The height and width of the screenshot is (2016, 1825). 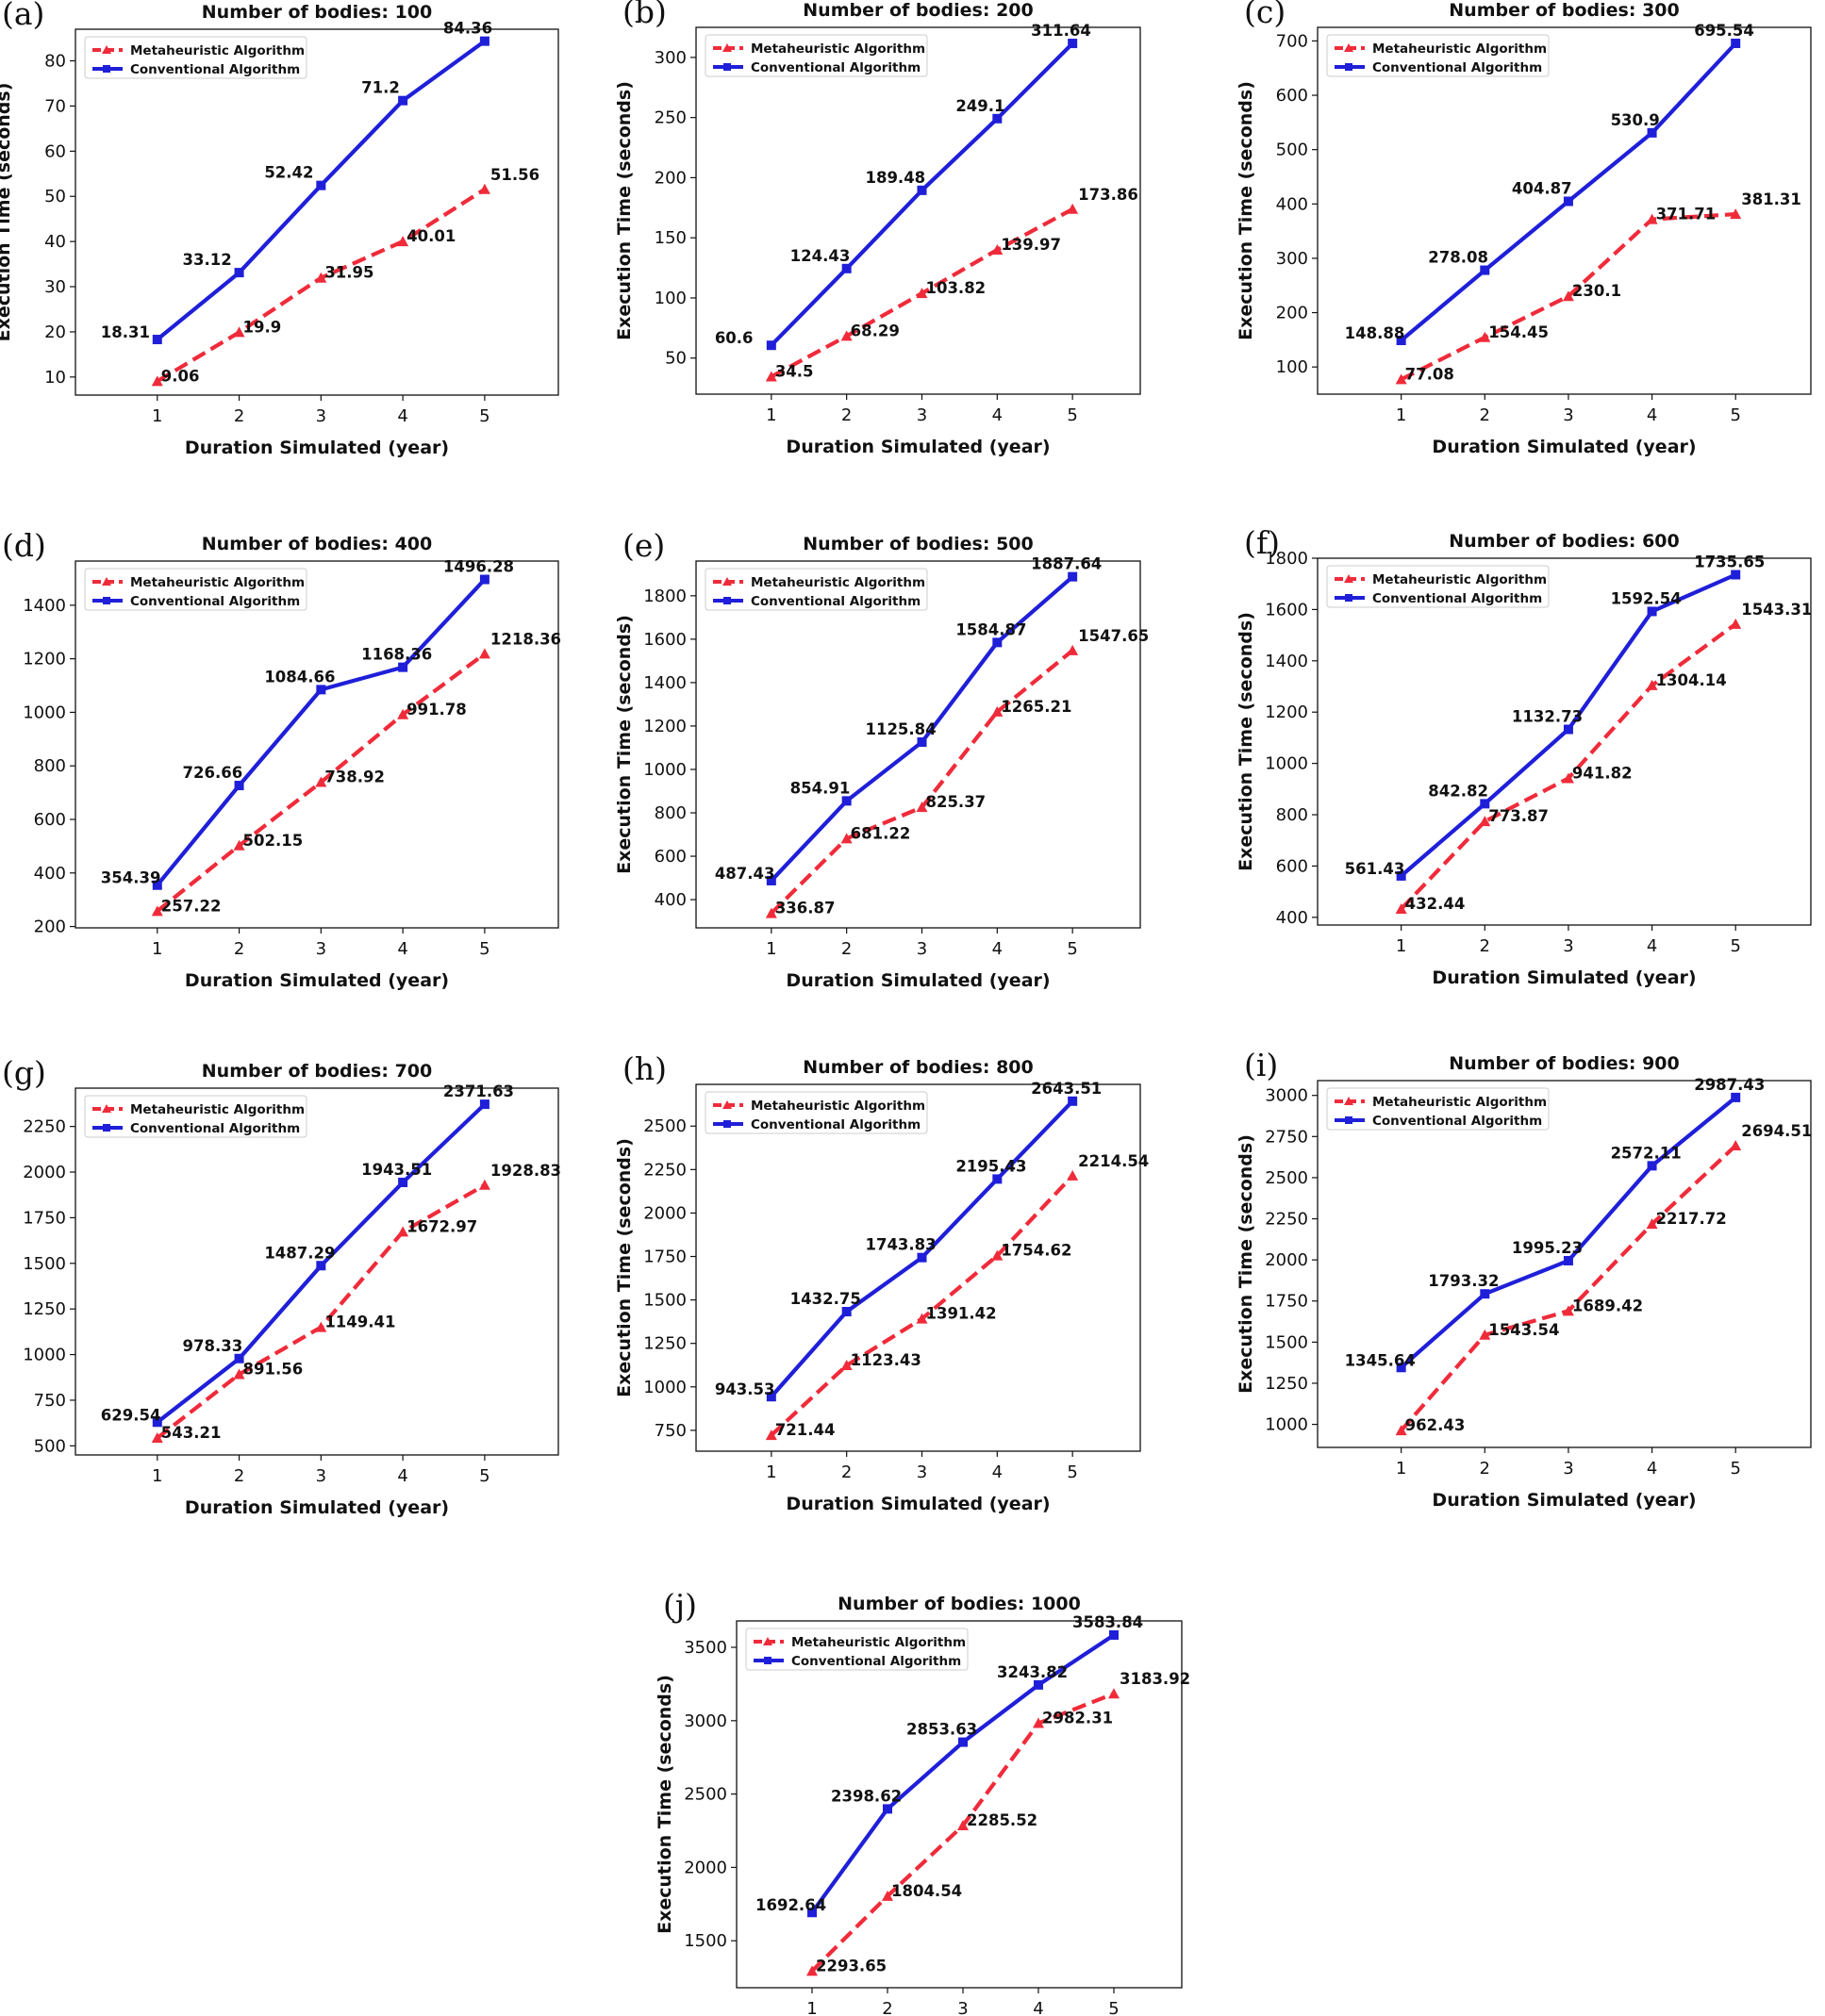 What do you see at coordinates (895, 178) in the screenshot?
I see `data-label: 189.48` at bounding box center [895, 178].